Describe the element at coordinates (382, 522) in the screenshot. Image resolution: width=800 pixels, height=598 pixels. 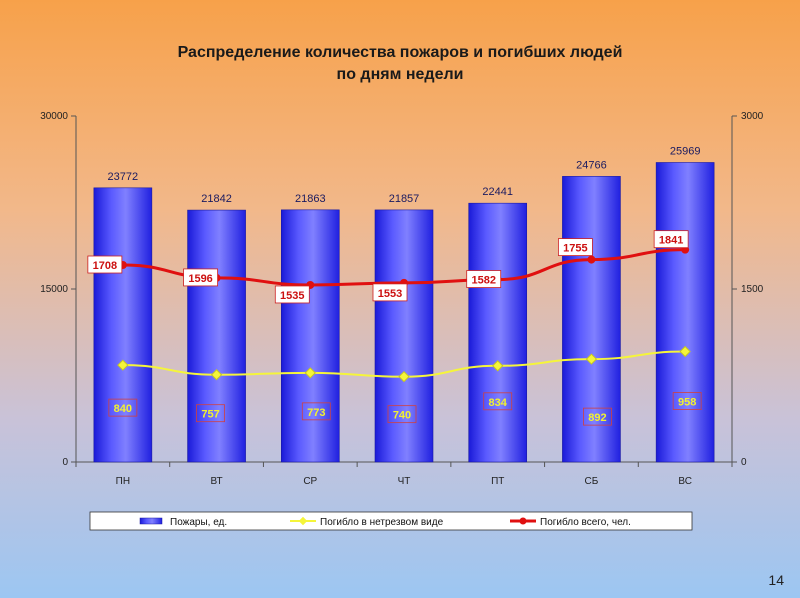
I see `legend-label: Погибло в нетрезвом виде` at that location.